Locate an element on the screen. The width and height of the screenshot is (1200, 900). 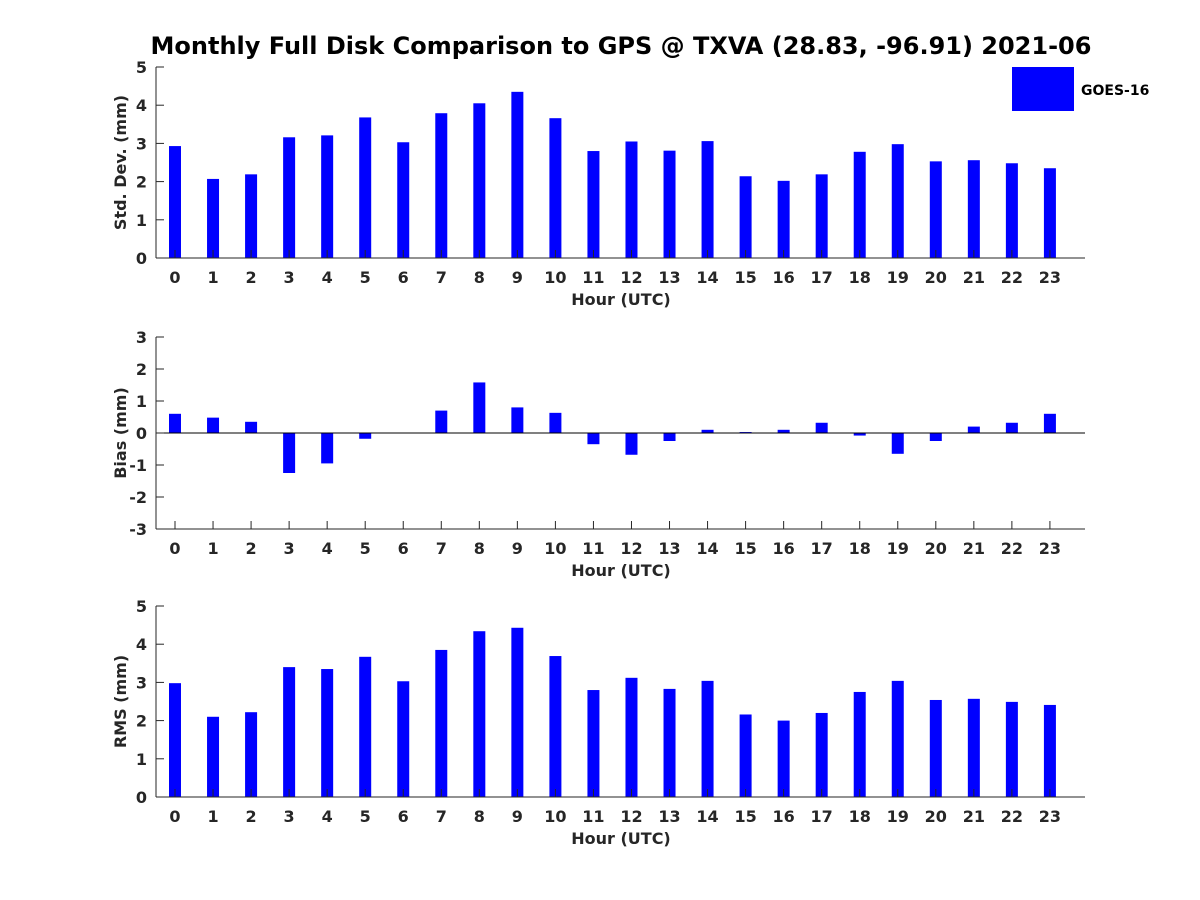
bias-xtick-label-6: 6 is located at coordinates (403, 548).